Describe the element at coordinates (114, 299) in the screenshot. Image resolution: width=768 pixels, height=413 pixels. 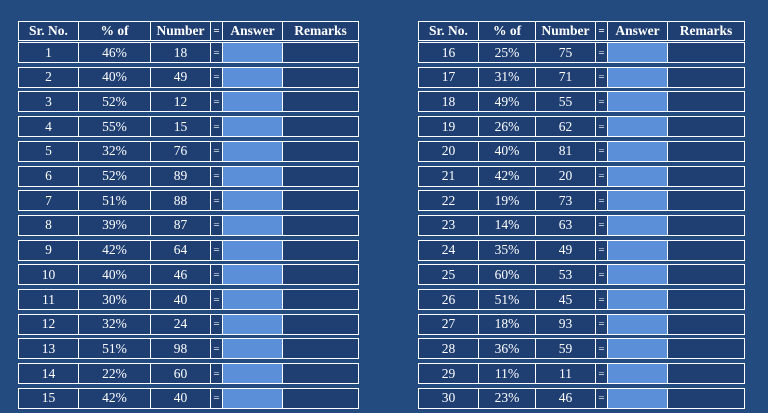
I see `percent-cell: 30%` at that location.